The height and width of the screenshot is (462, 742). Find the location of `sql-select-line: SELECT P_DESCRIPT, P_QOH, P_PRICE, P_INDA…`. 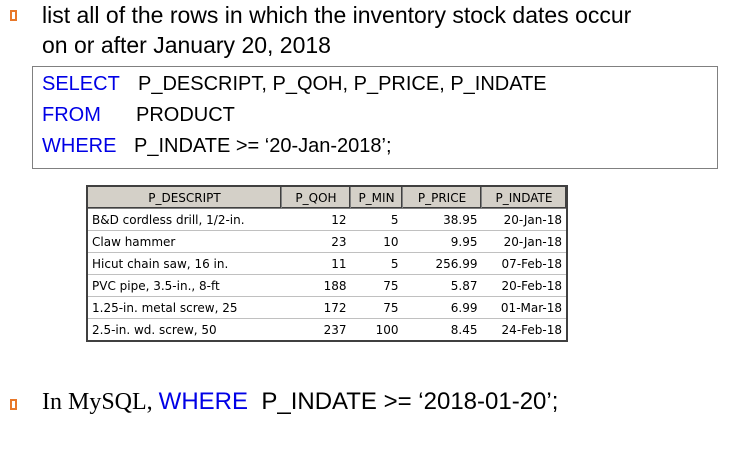

sql-select-line: SELECT P_DESCRIPT, P_QOH, P_PRICE, P_INDA… is located at coordinates (294, 84).